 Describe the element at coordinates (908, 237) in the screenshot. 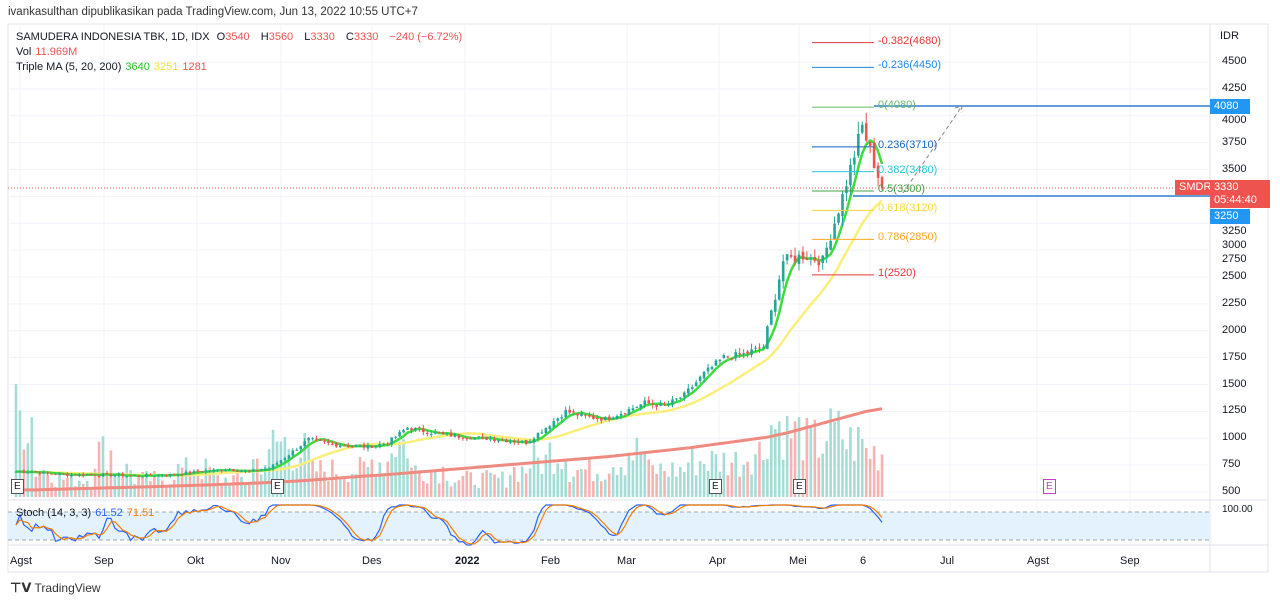

I see `fib-level-label: 0.786(2850)` at that location.